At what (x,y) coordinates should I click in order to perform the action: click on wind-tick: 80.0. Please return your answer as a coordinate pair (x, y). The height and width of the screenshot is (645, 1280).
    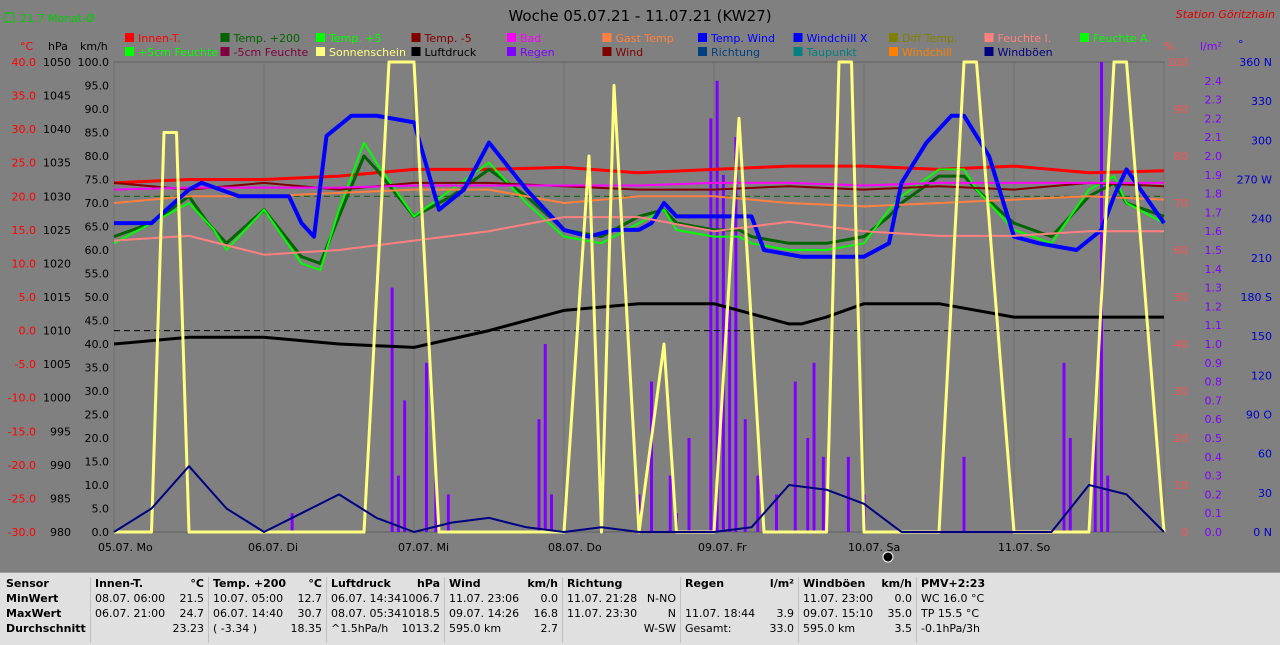
    Looking at the image, I should click on (97, 156).